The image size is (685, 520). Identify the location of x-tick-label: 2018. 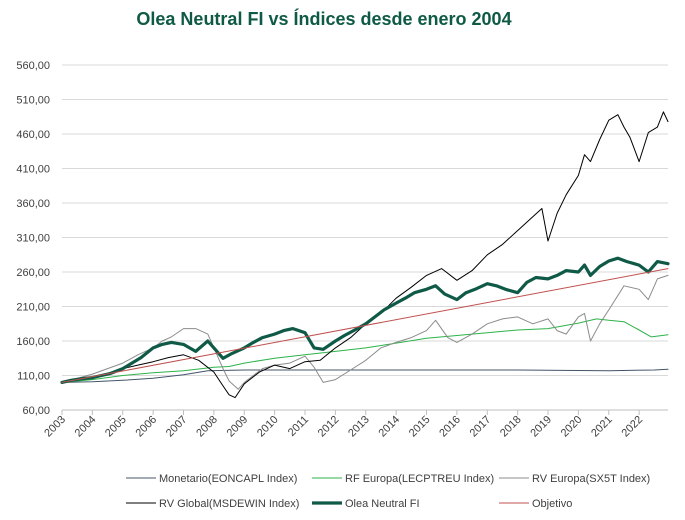
(511, 427).